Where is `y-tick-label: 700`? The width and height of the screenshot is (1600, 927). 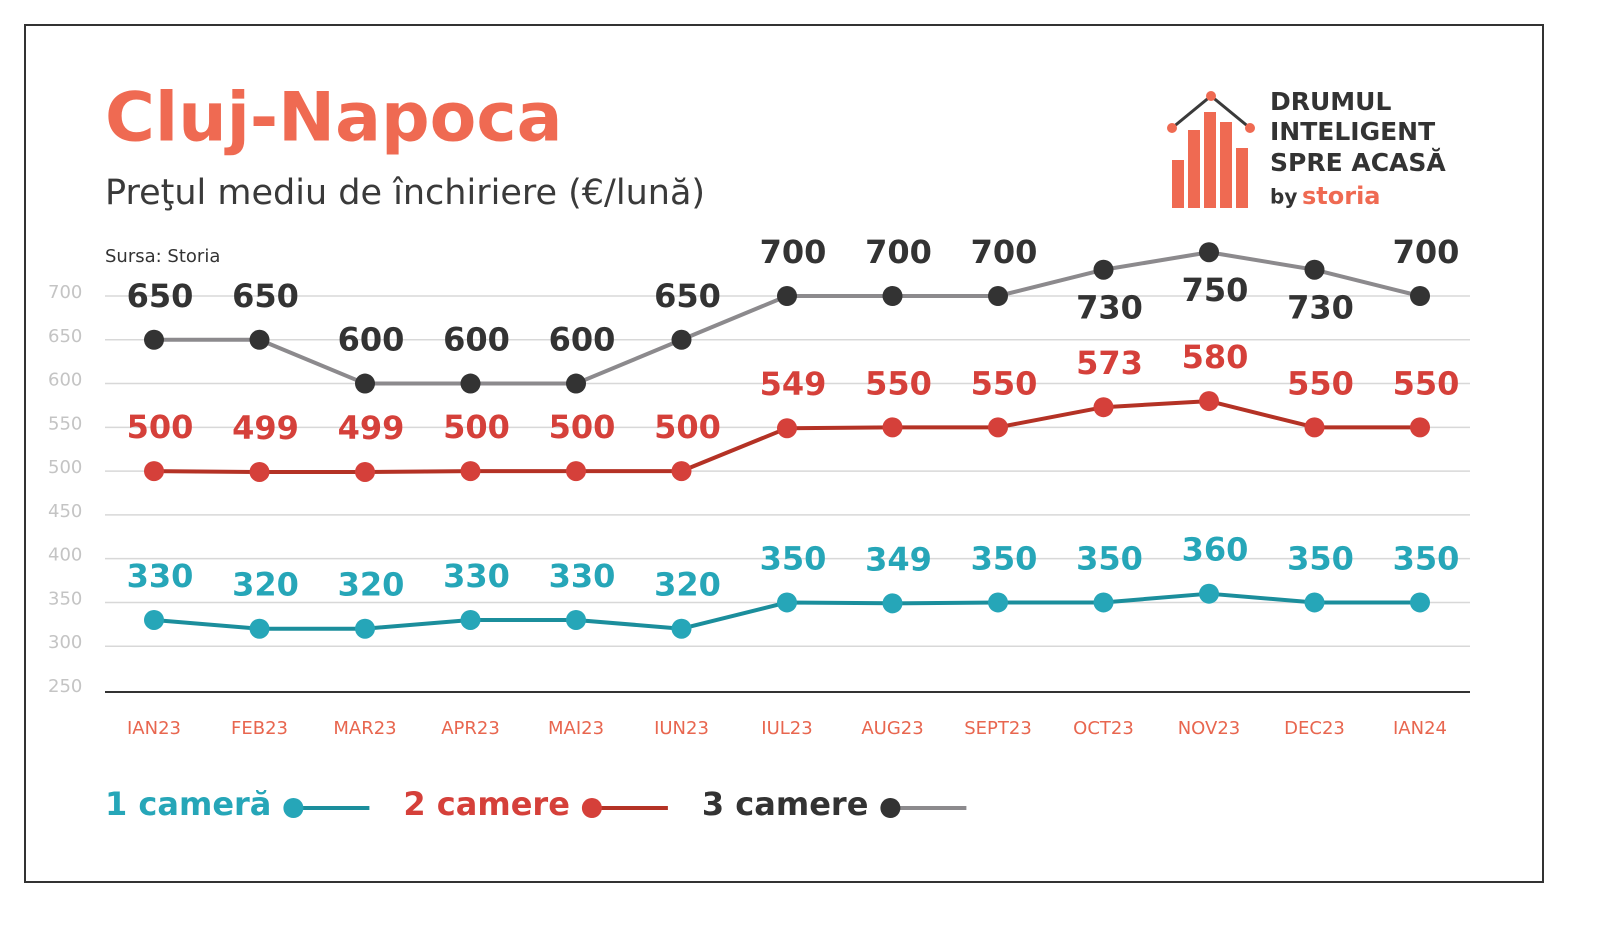 y-tick-label: 700 is located at coordinates (65, 292).